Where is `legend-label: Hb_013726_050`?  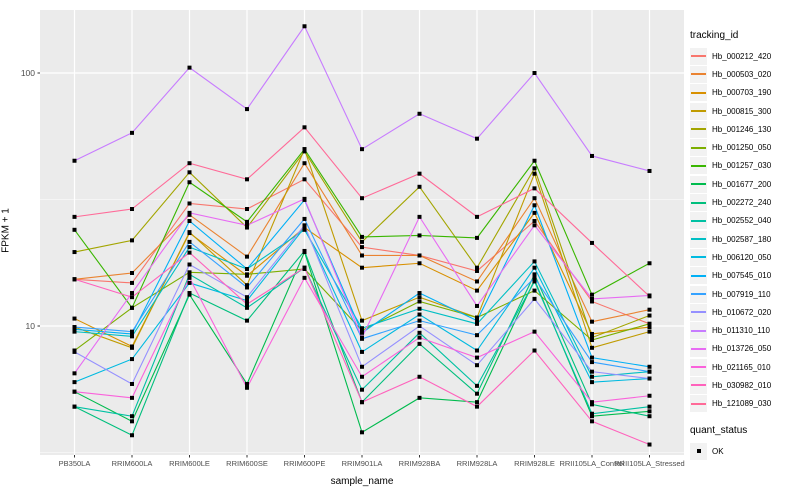
legend-label: Hb_013726_050 is located at coordinates (742, 349).